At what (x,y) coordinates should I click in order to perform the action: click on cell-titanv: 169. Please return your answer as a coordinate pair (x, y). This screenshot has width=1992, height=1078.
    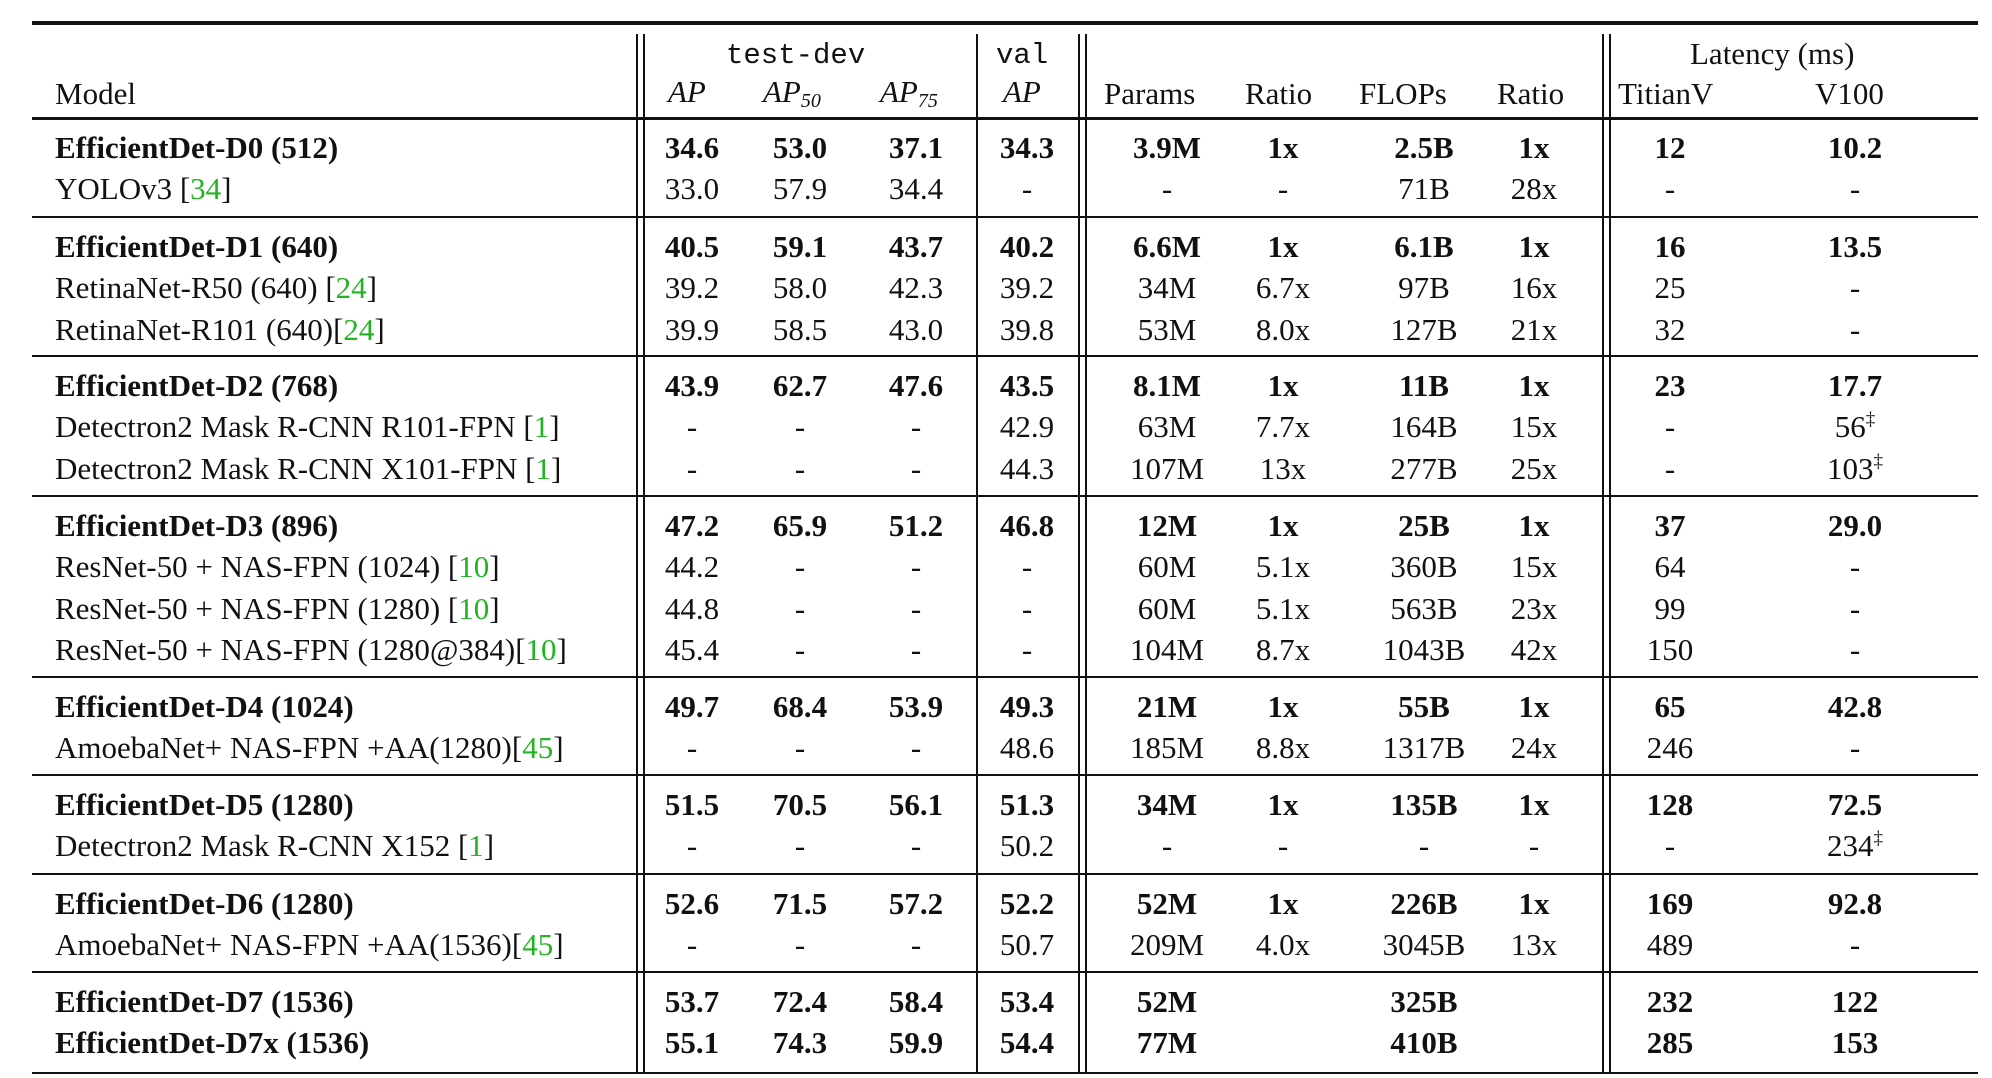
    Looking at the image, I should click on (1670, 903).